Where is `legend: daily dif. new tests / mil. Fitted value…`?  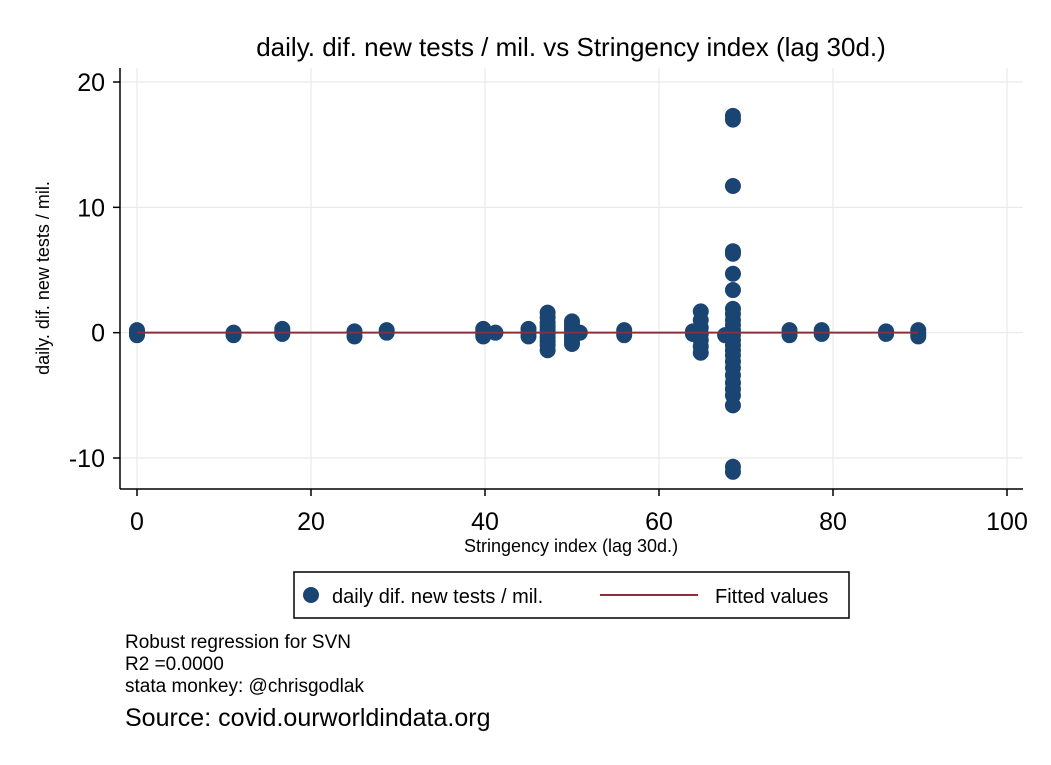 legend: daily dif. new tests / mil. Fitted value… is located at coordinates (571, 595).